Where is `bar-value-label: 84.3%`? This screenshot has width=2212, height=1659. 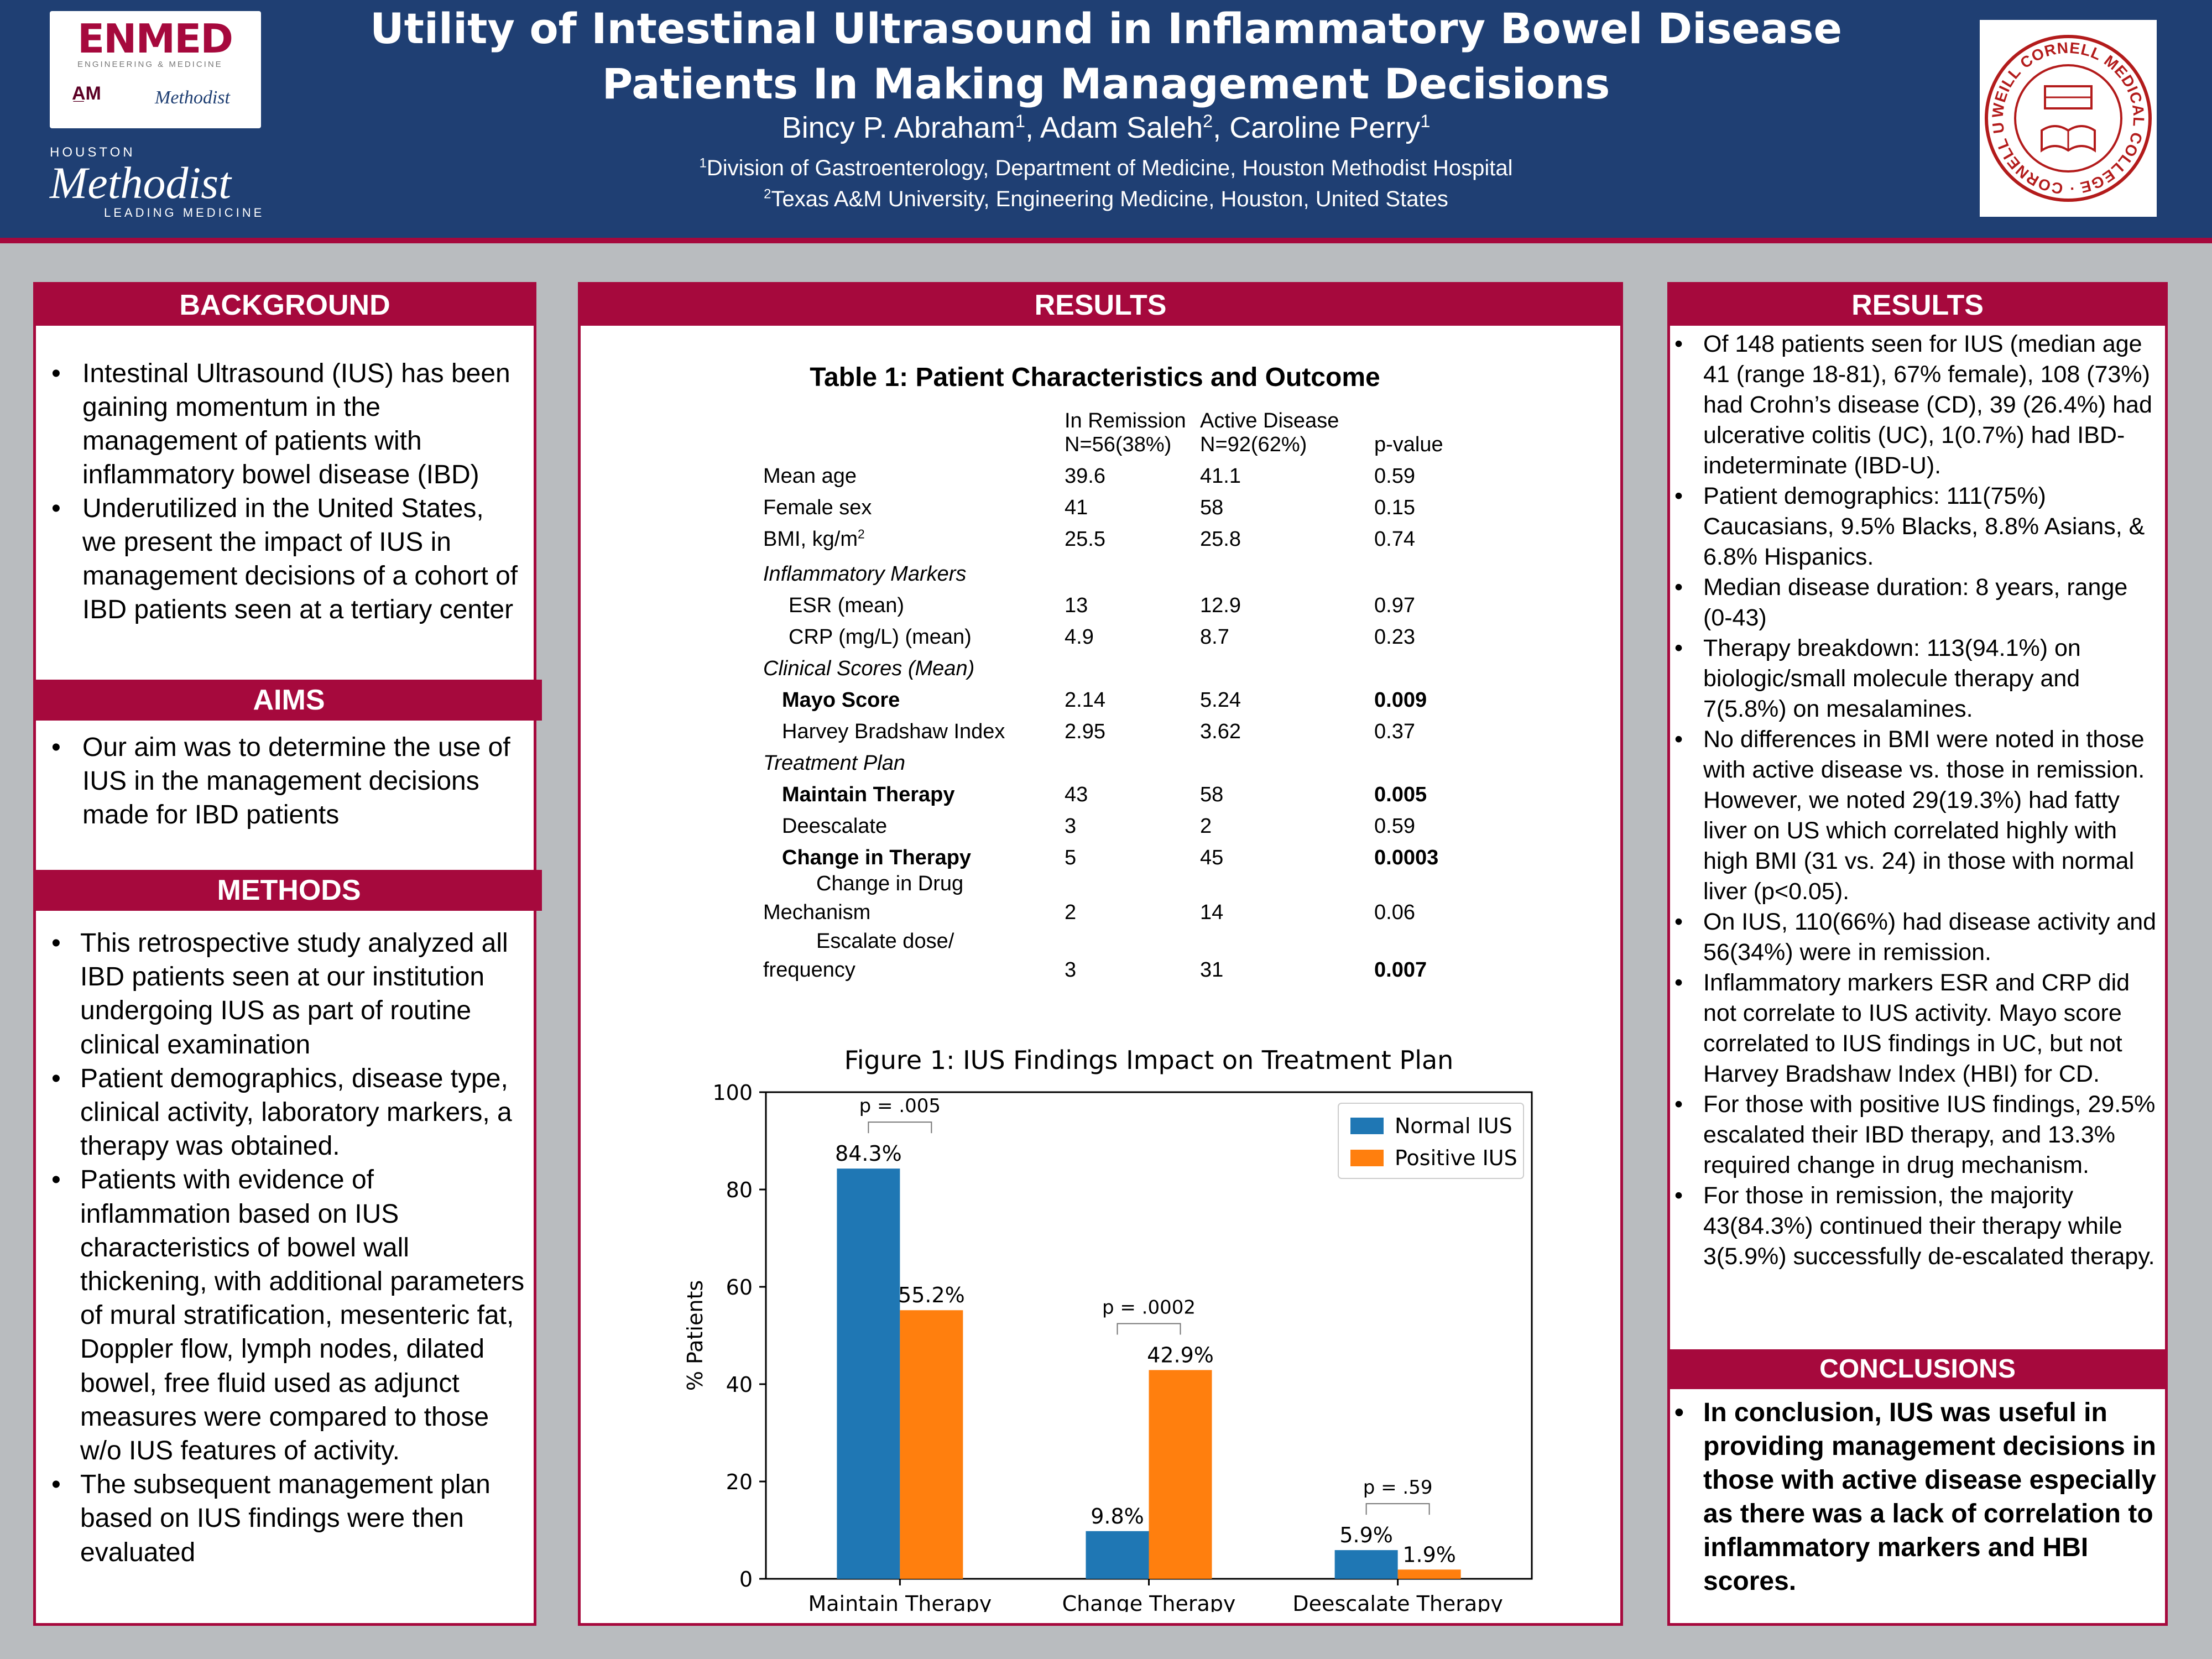
bar-value-label: 84.3% is located at coordinates (868, 1154).